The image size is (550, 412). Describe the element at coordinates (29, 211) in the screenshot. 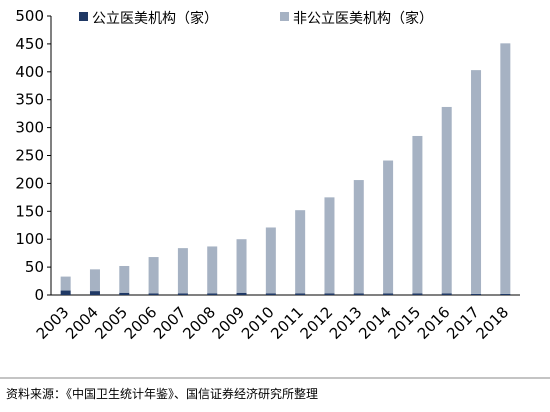

I see `y-tick-label: 150` at that location.